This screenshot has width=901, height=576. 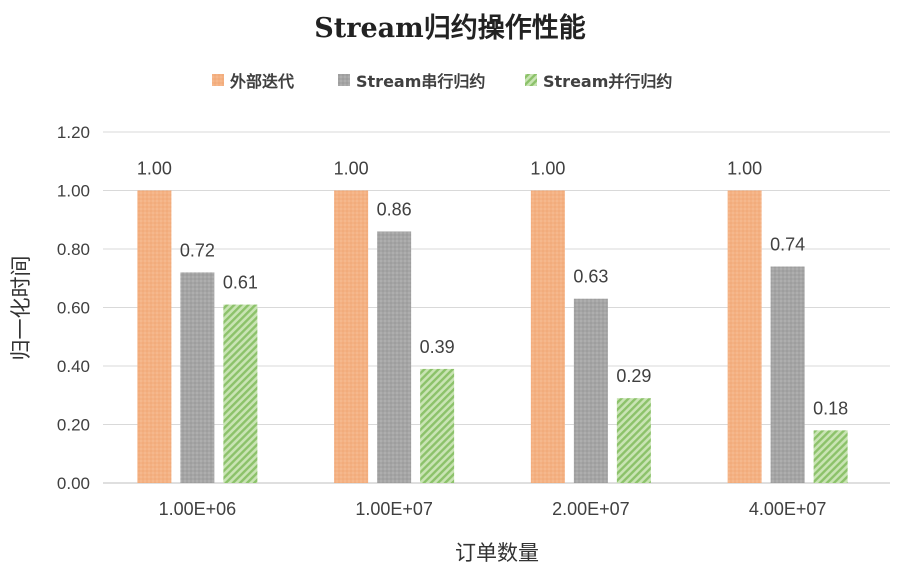 I want to click on y-axis-ticks: 0.00 0.20 0.40 0.60 0.80 1.00 1.20, so click(x=73, y=308).